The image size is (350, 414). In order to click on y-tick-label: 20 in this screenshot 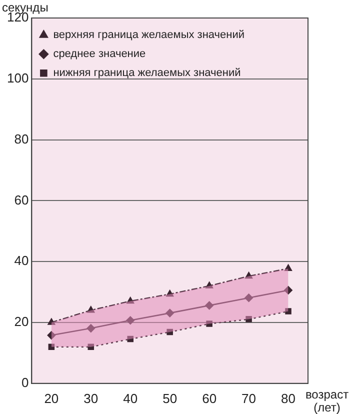, I will do `click(21, 322)`.